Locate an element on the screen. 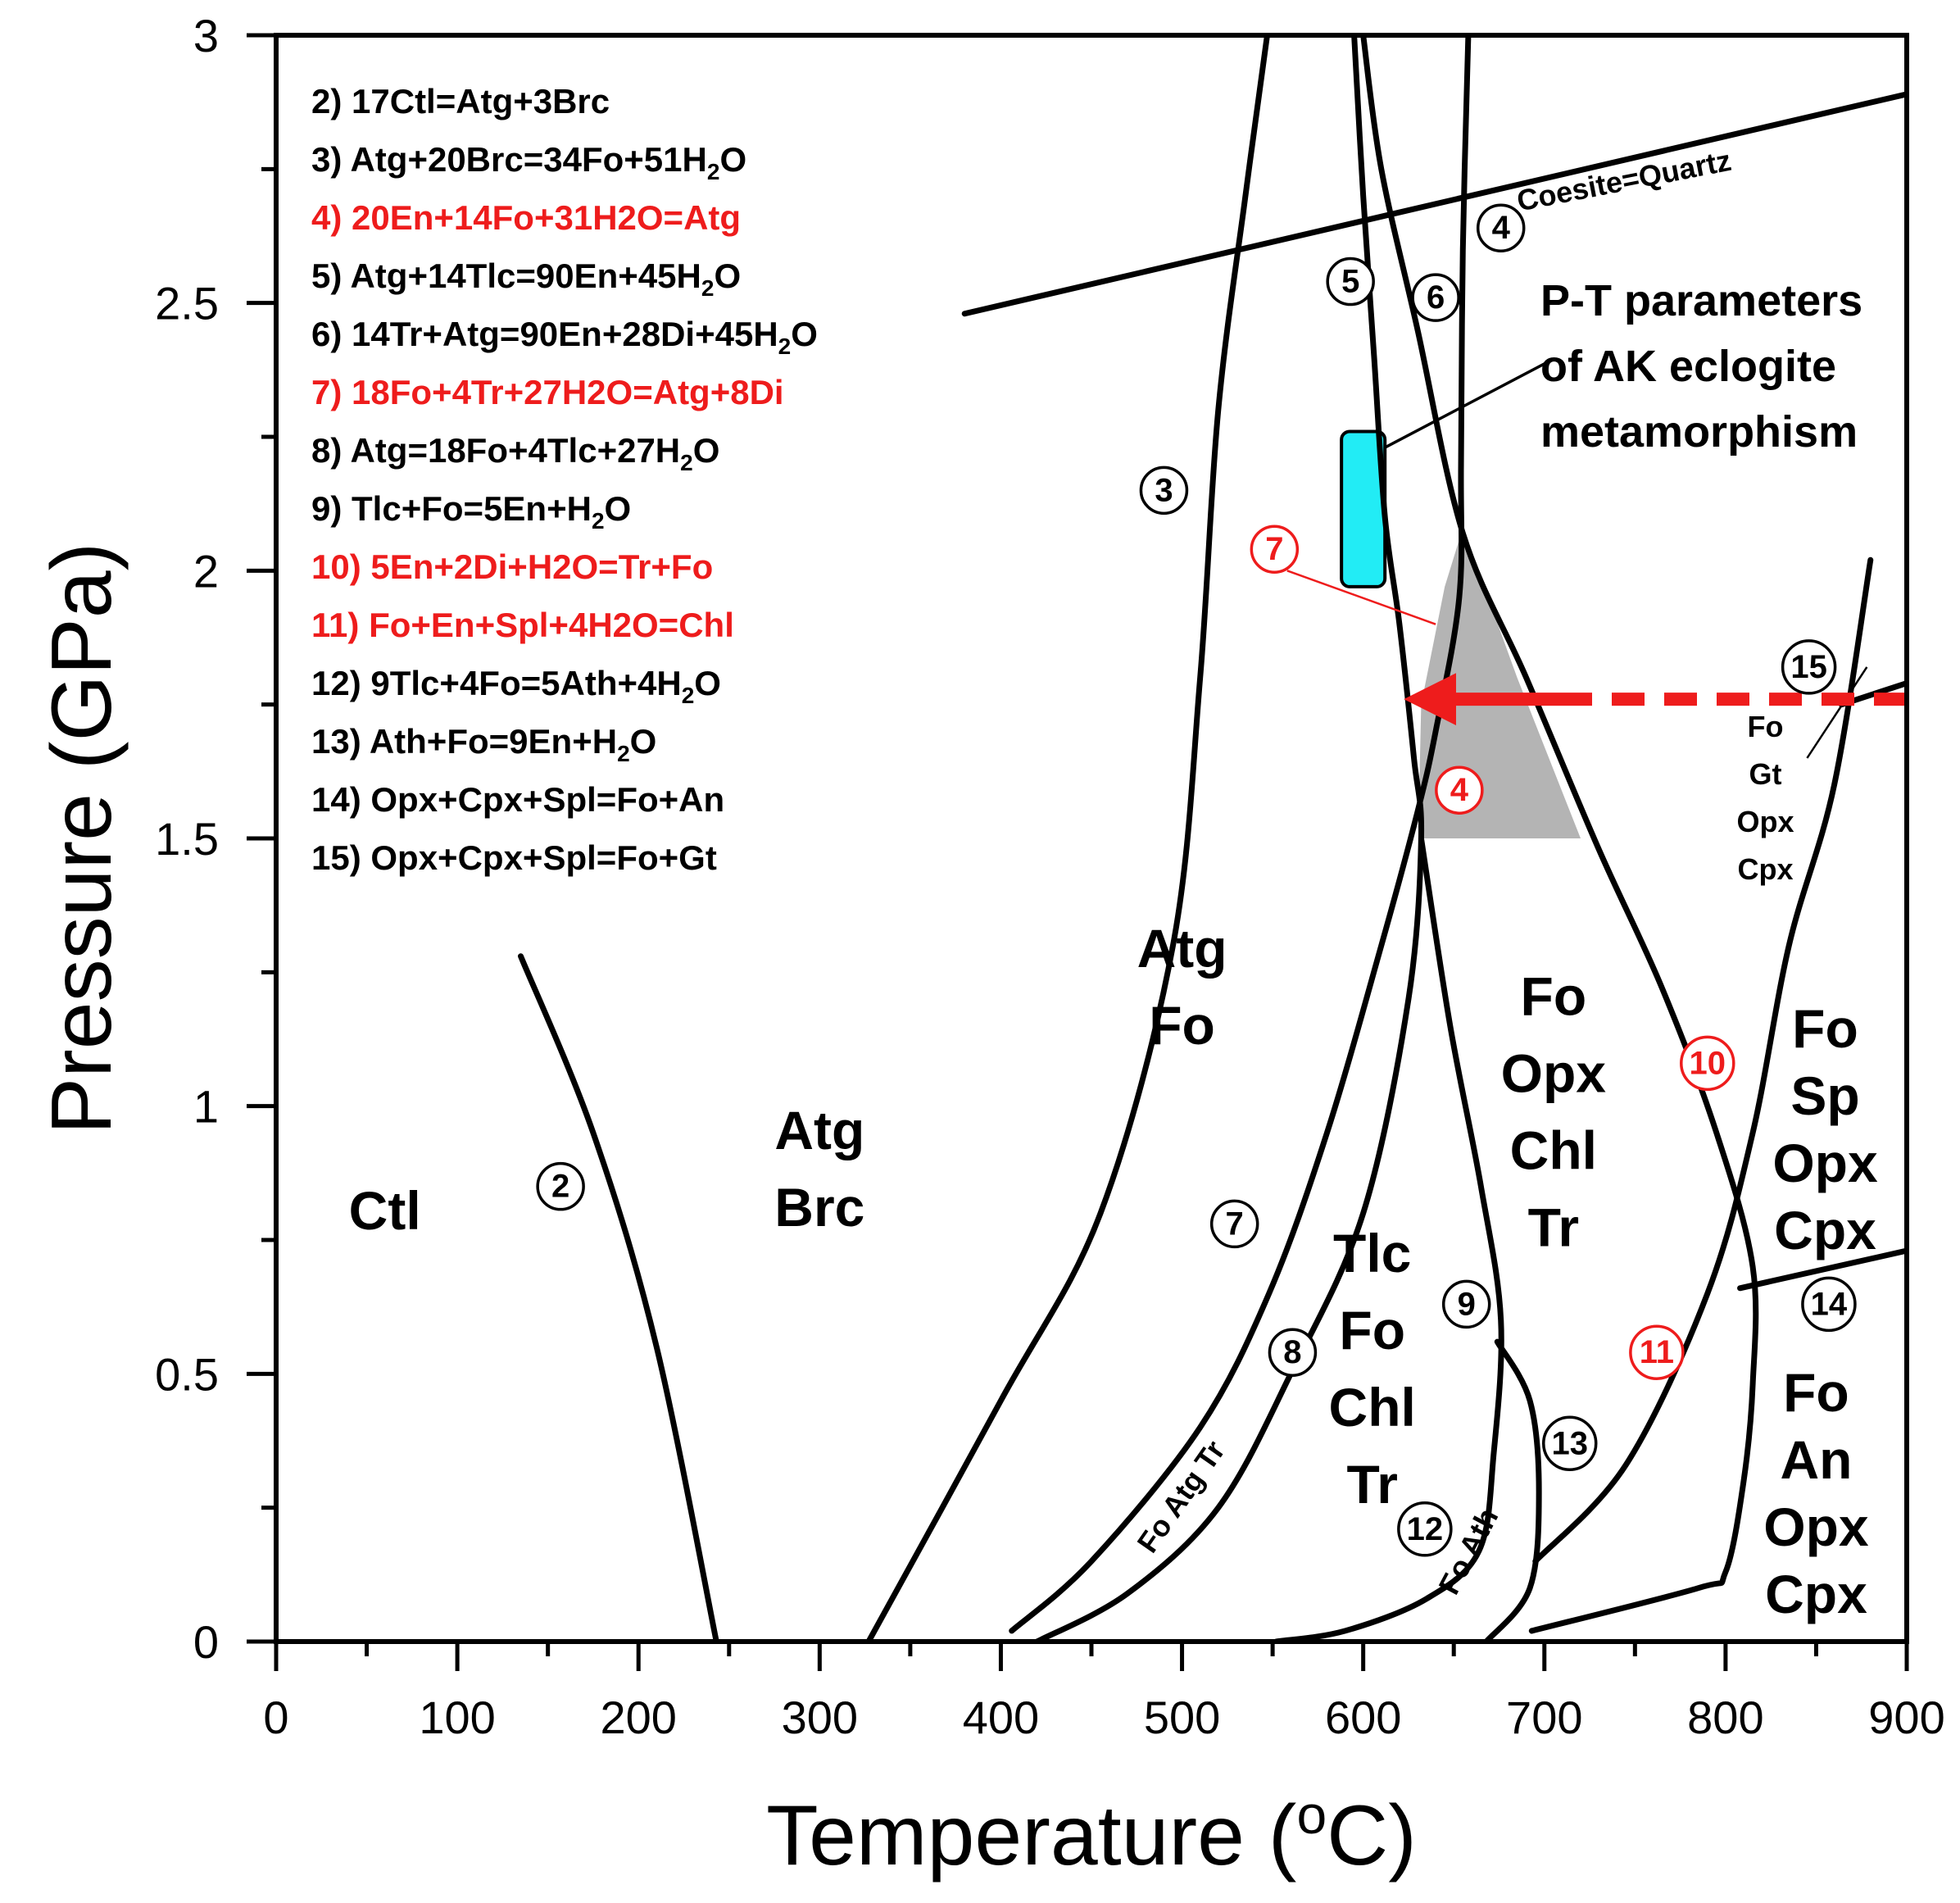  reaction-marker-12: 12 is located at coordinates (1425, 1529).